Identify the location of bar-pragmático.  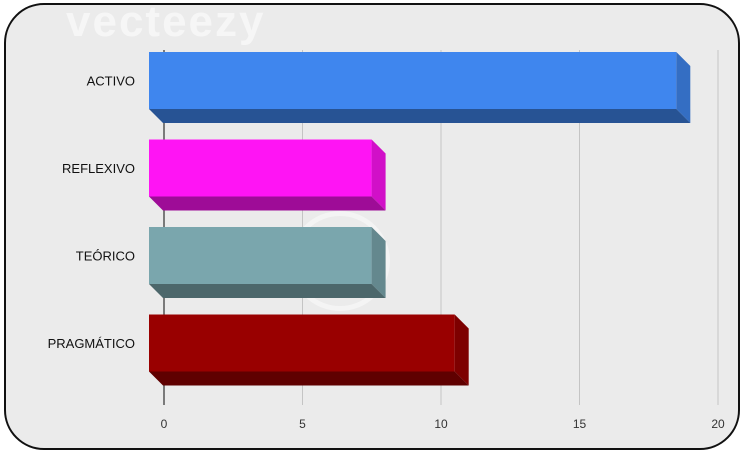
(309, 350).